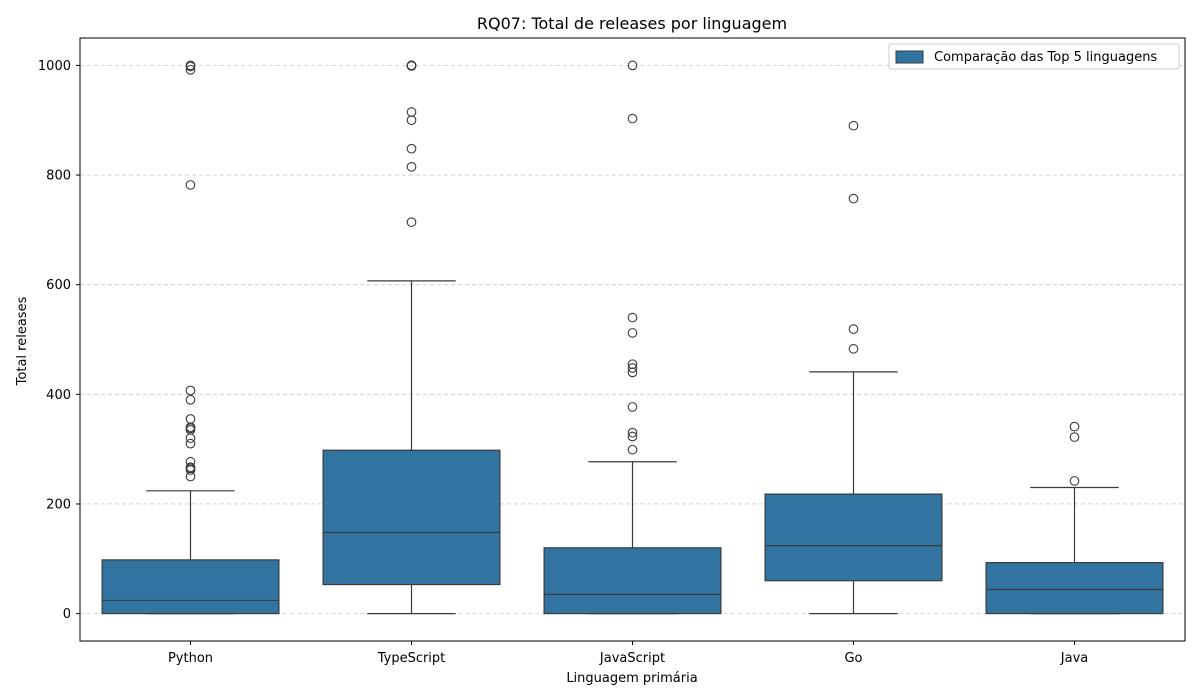 The width and height of the screenshot is (1200, 700). I want to click on box-typescript, so click(411, 337).